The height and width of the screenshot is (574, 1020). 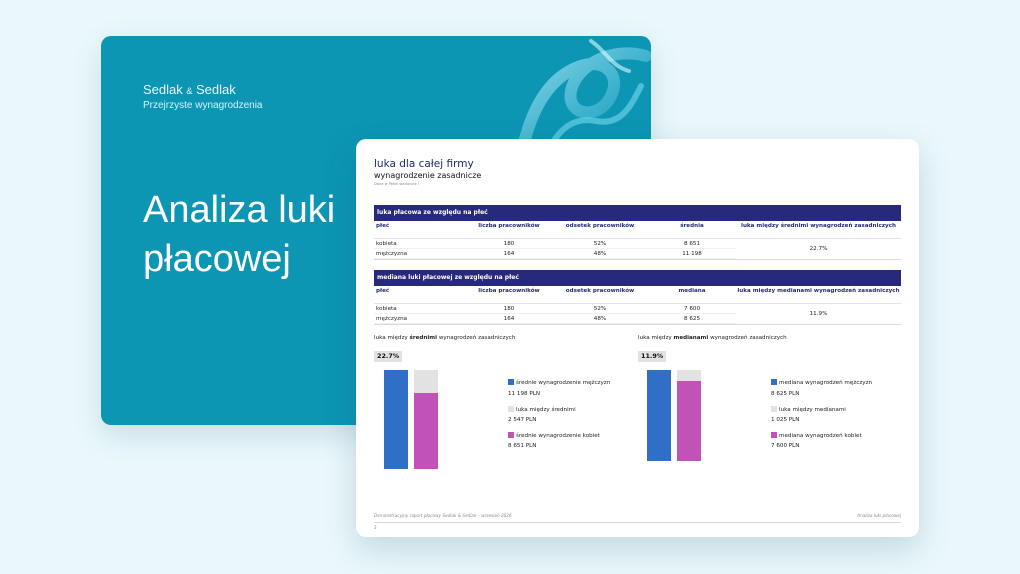 I want to click on table-row: mężczyzna 164 48% 11 198, so click(x=555, y=254).